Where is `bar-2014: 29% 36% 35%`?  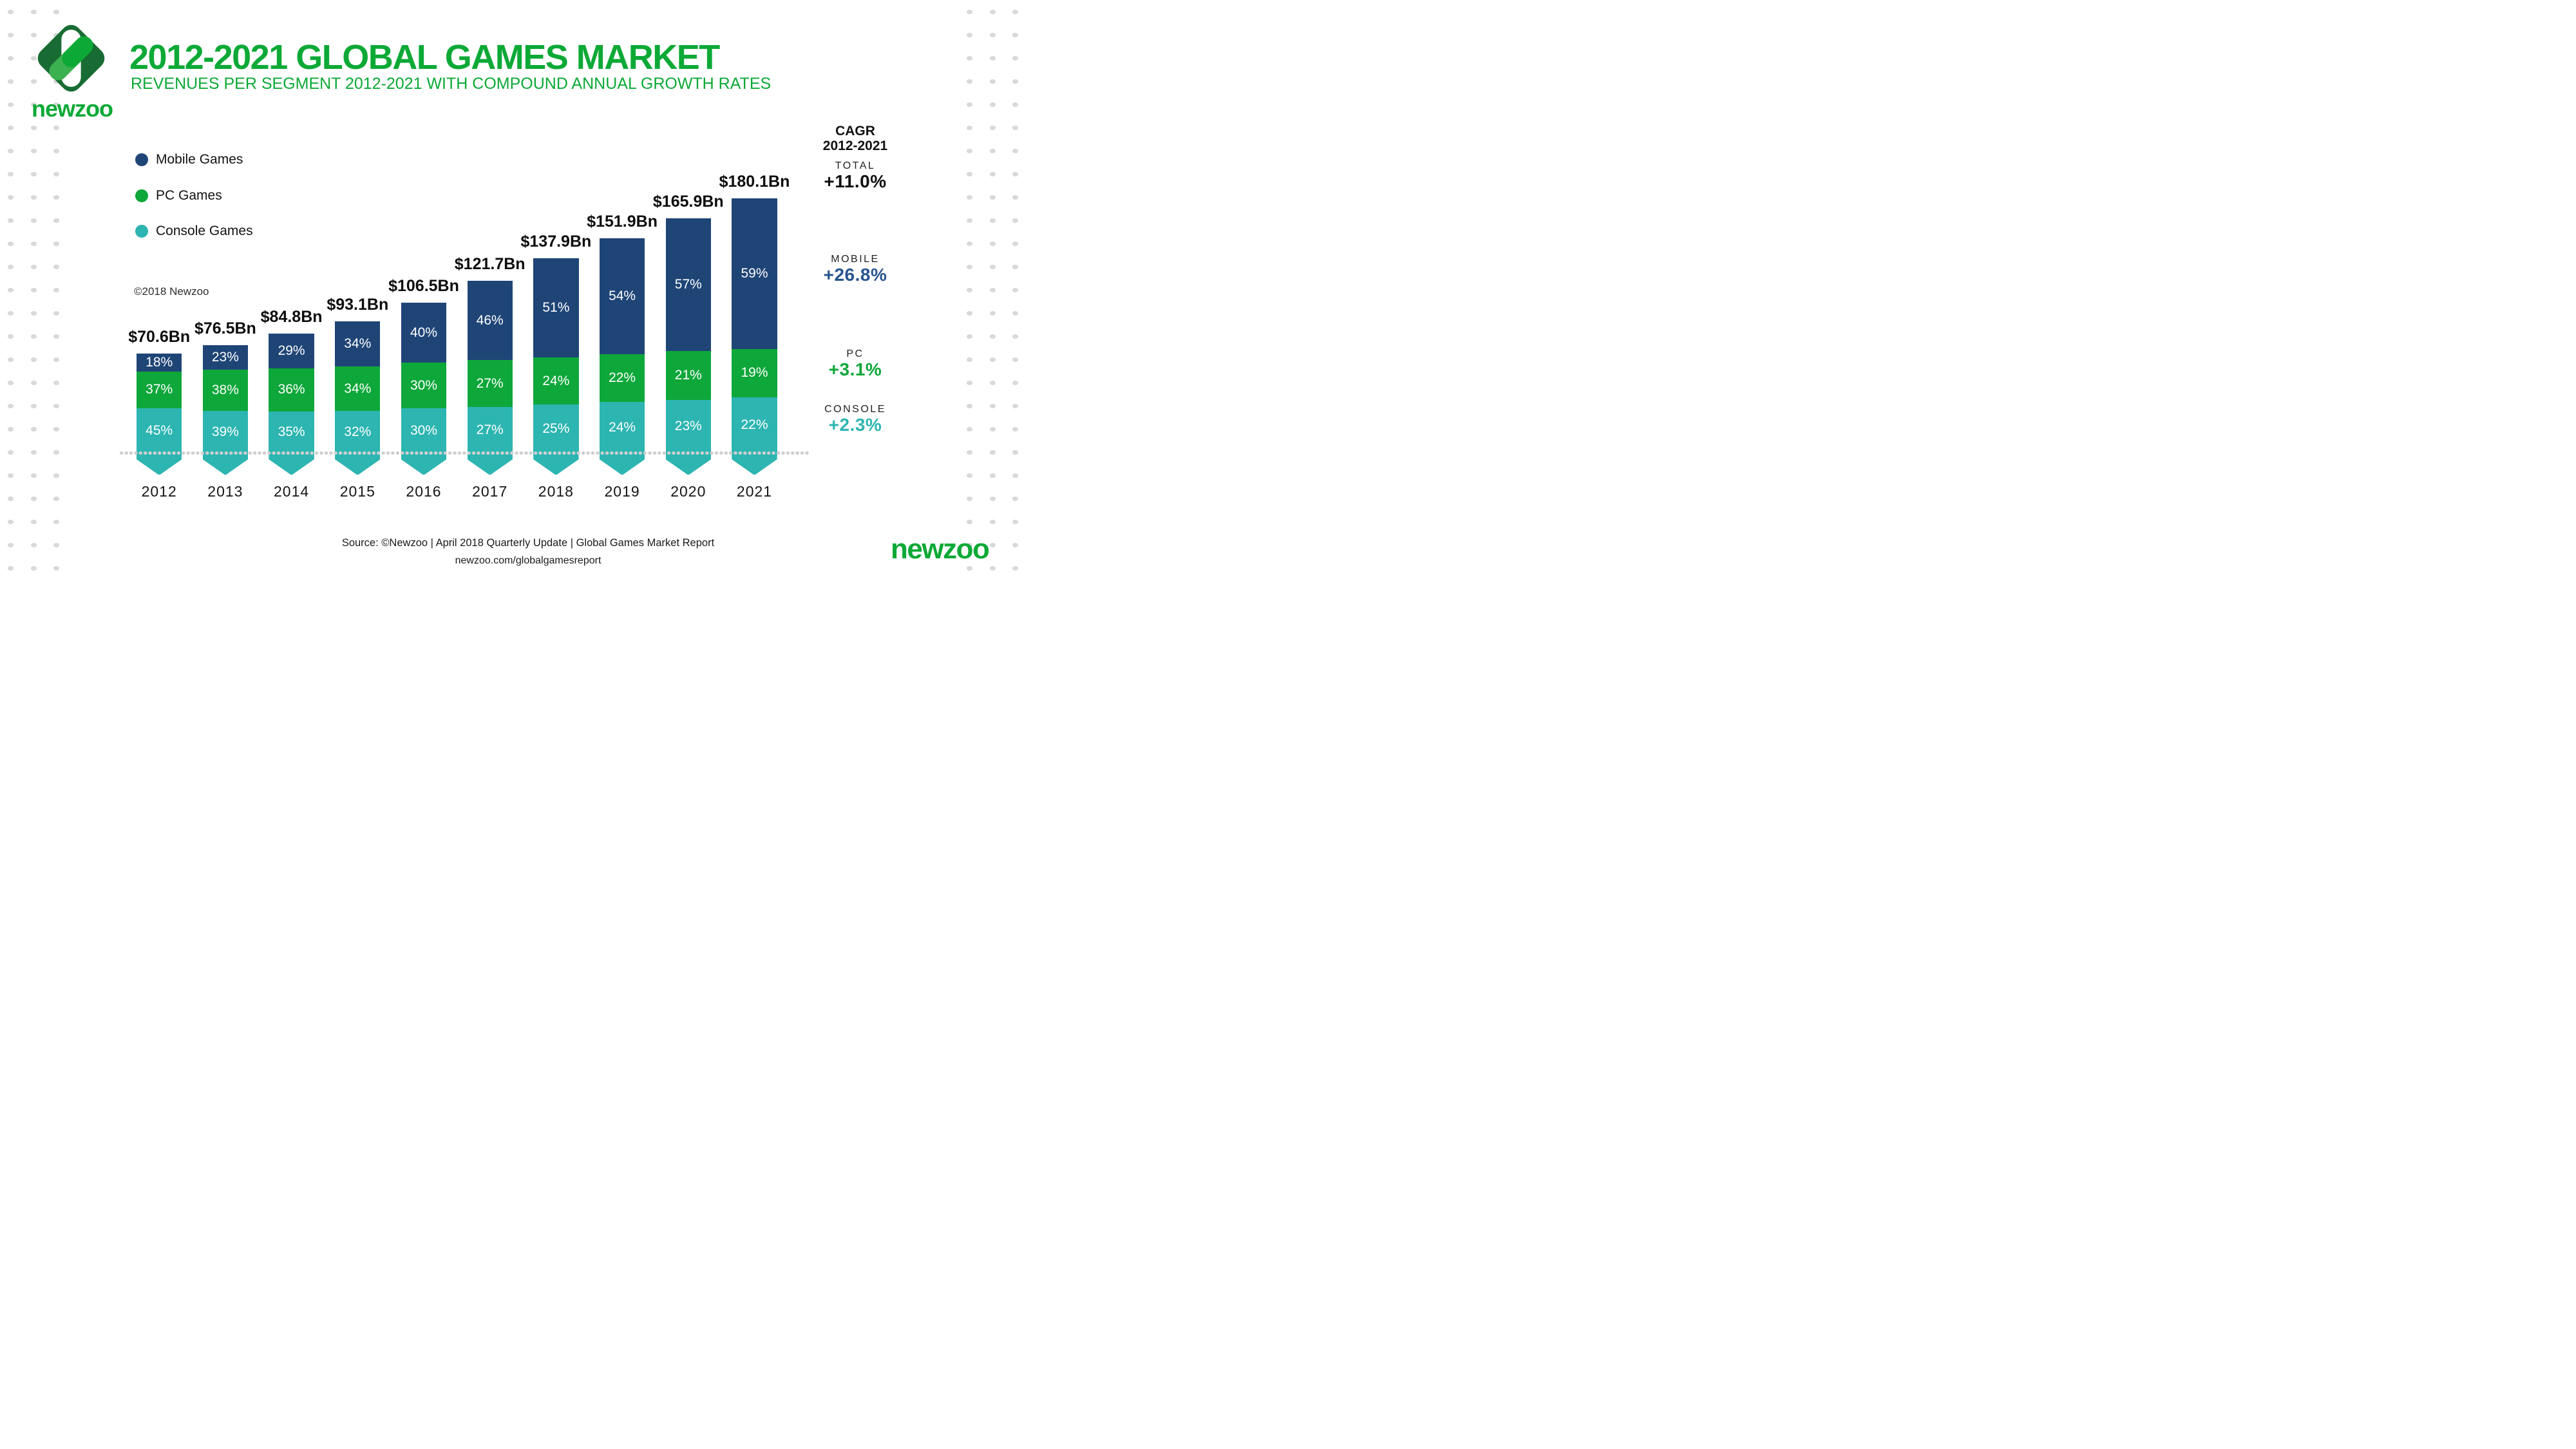
bar-2014: 29% 36% 35% is located at coordinates (291, 393).